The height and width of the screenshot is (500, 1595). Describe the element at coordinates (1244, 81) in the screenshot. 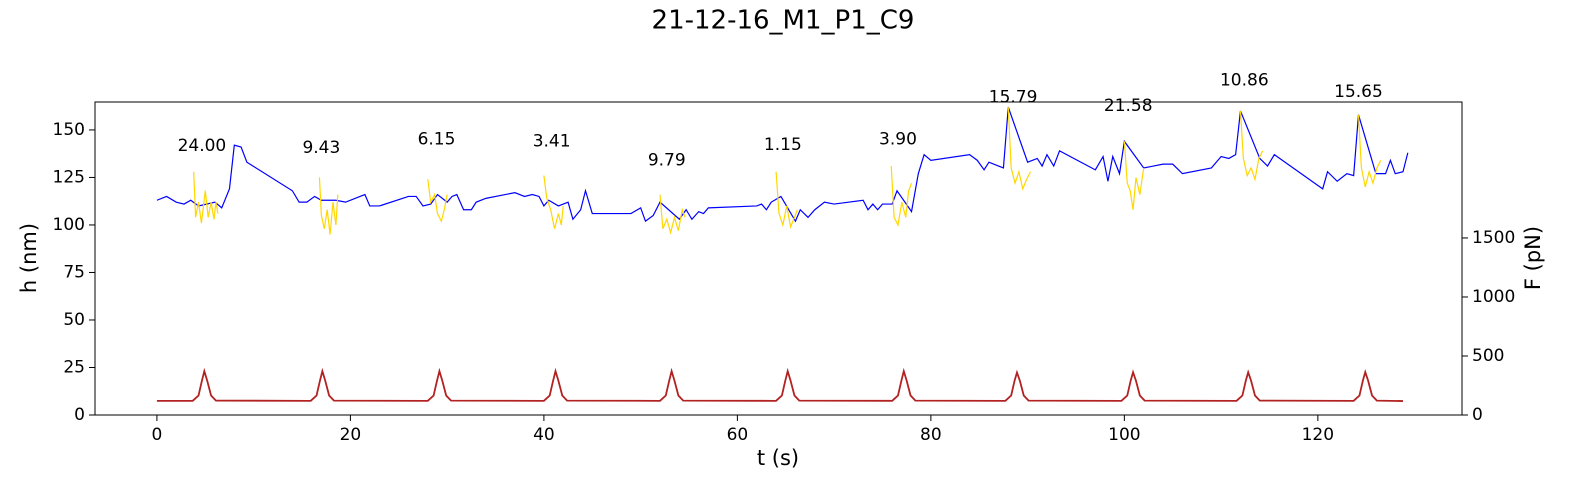

I see `annotation: 10.86` at that location.